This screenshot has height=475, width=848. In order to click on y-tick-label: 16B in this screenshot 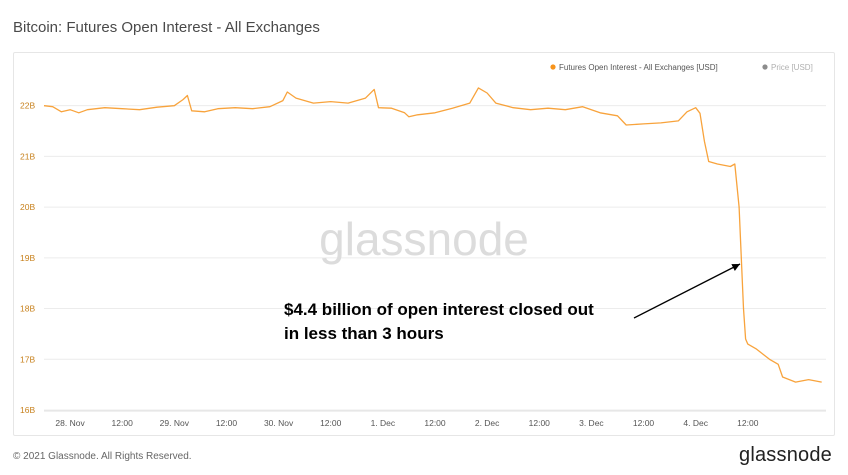, I will do `click(27, 410)`.